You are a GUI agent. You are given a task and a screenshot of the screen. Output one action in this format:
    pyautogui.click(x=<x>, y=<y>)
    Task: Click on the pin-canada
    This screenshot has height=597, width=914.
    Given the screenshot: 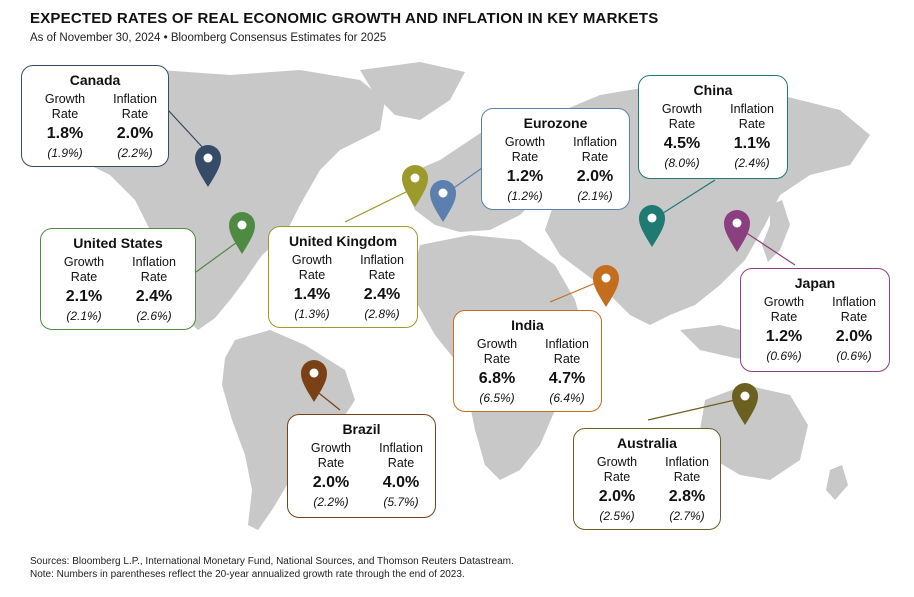 What is the action you would take?
    pyautogui.click(x=208, y=166)
    